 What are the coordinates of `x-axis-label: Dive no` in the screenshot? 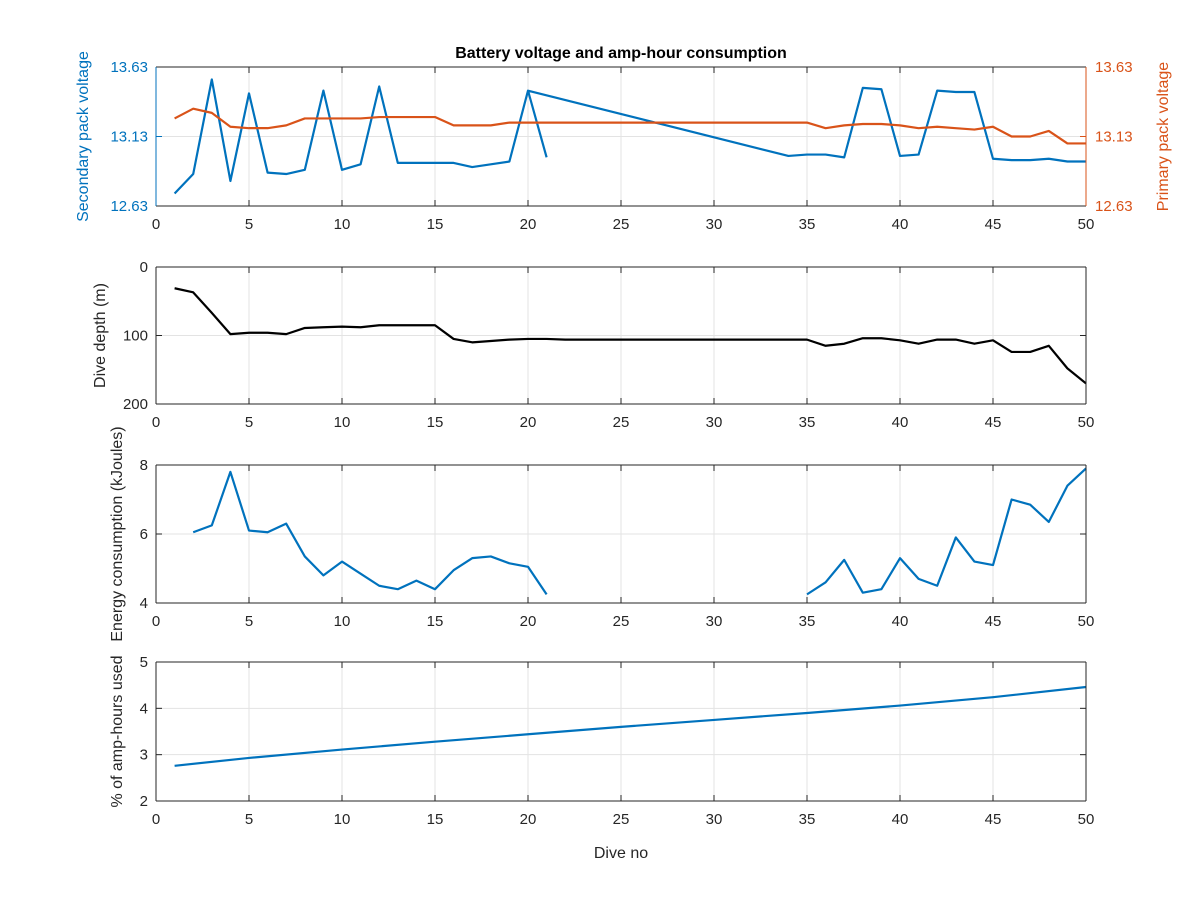 It's located at (621, 853).